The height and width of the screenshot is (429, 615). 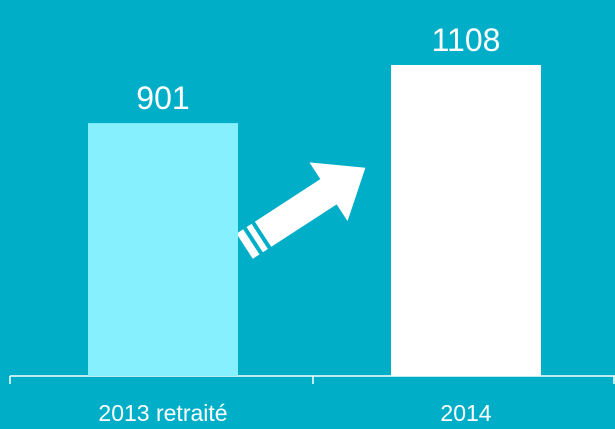 I want to click on x-tick-label: 2013 retraité, so click(x=162, y=413).